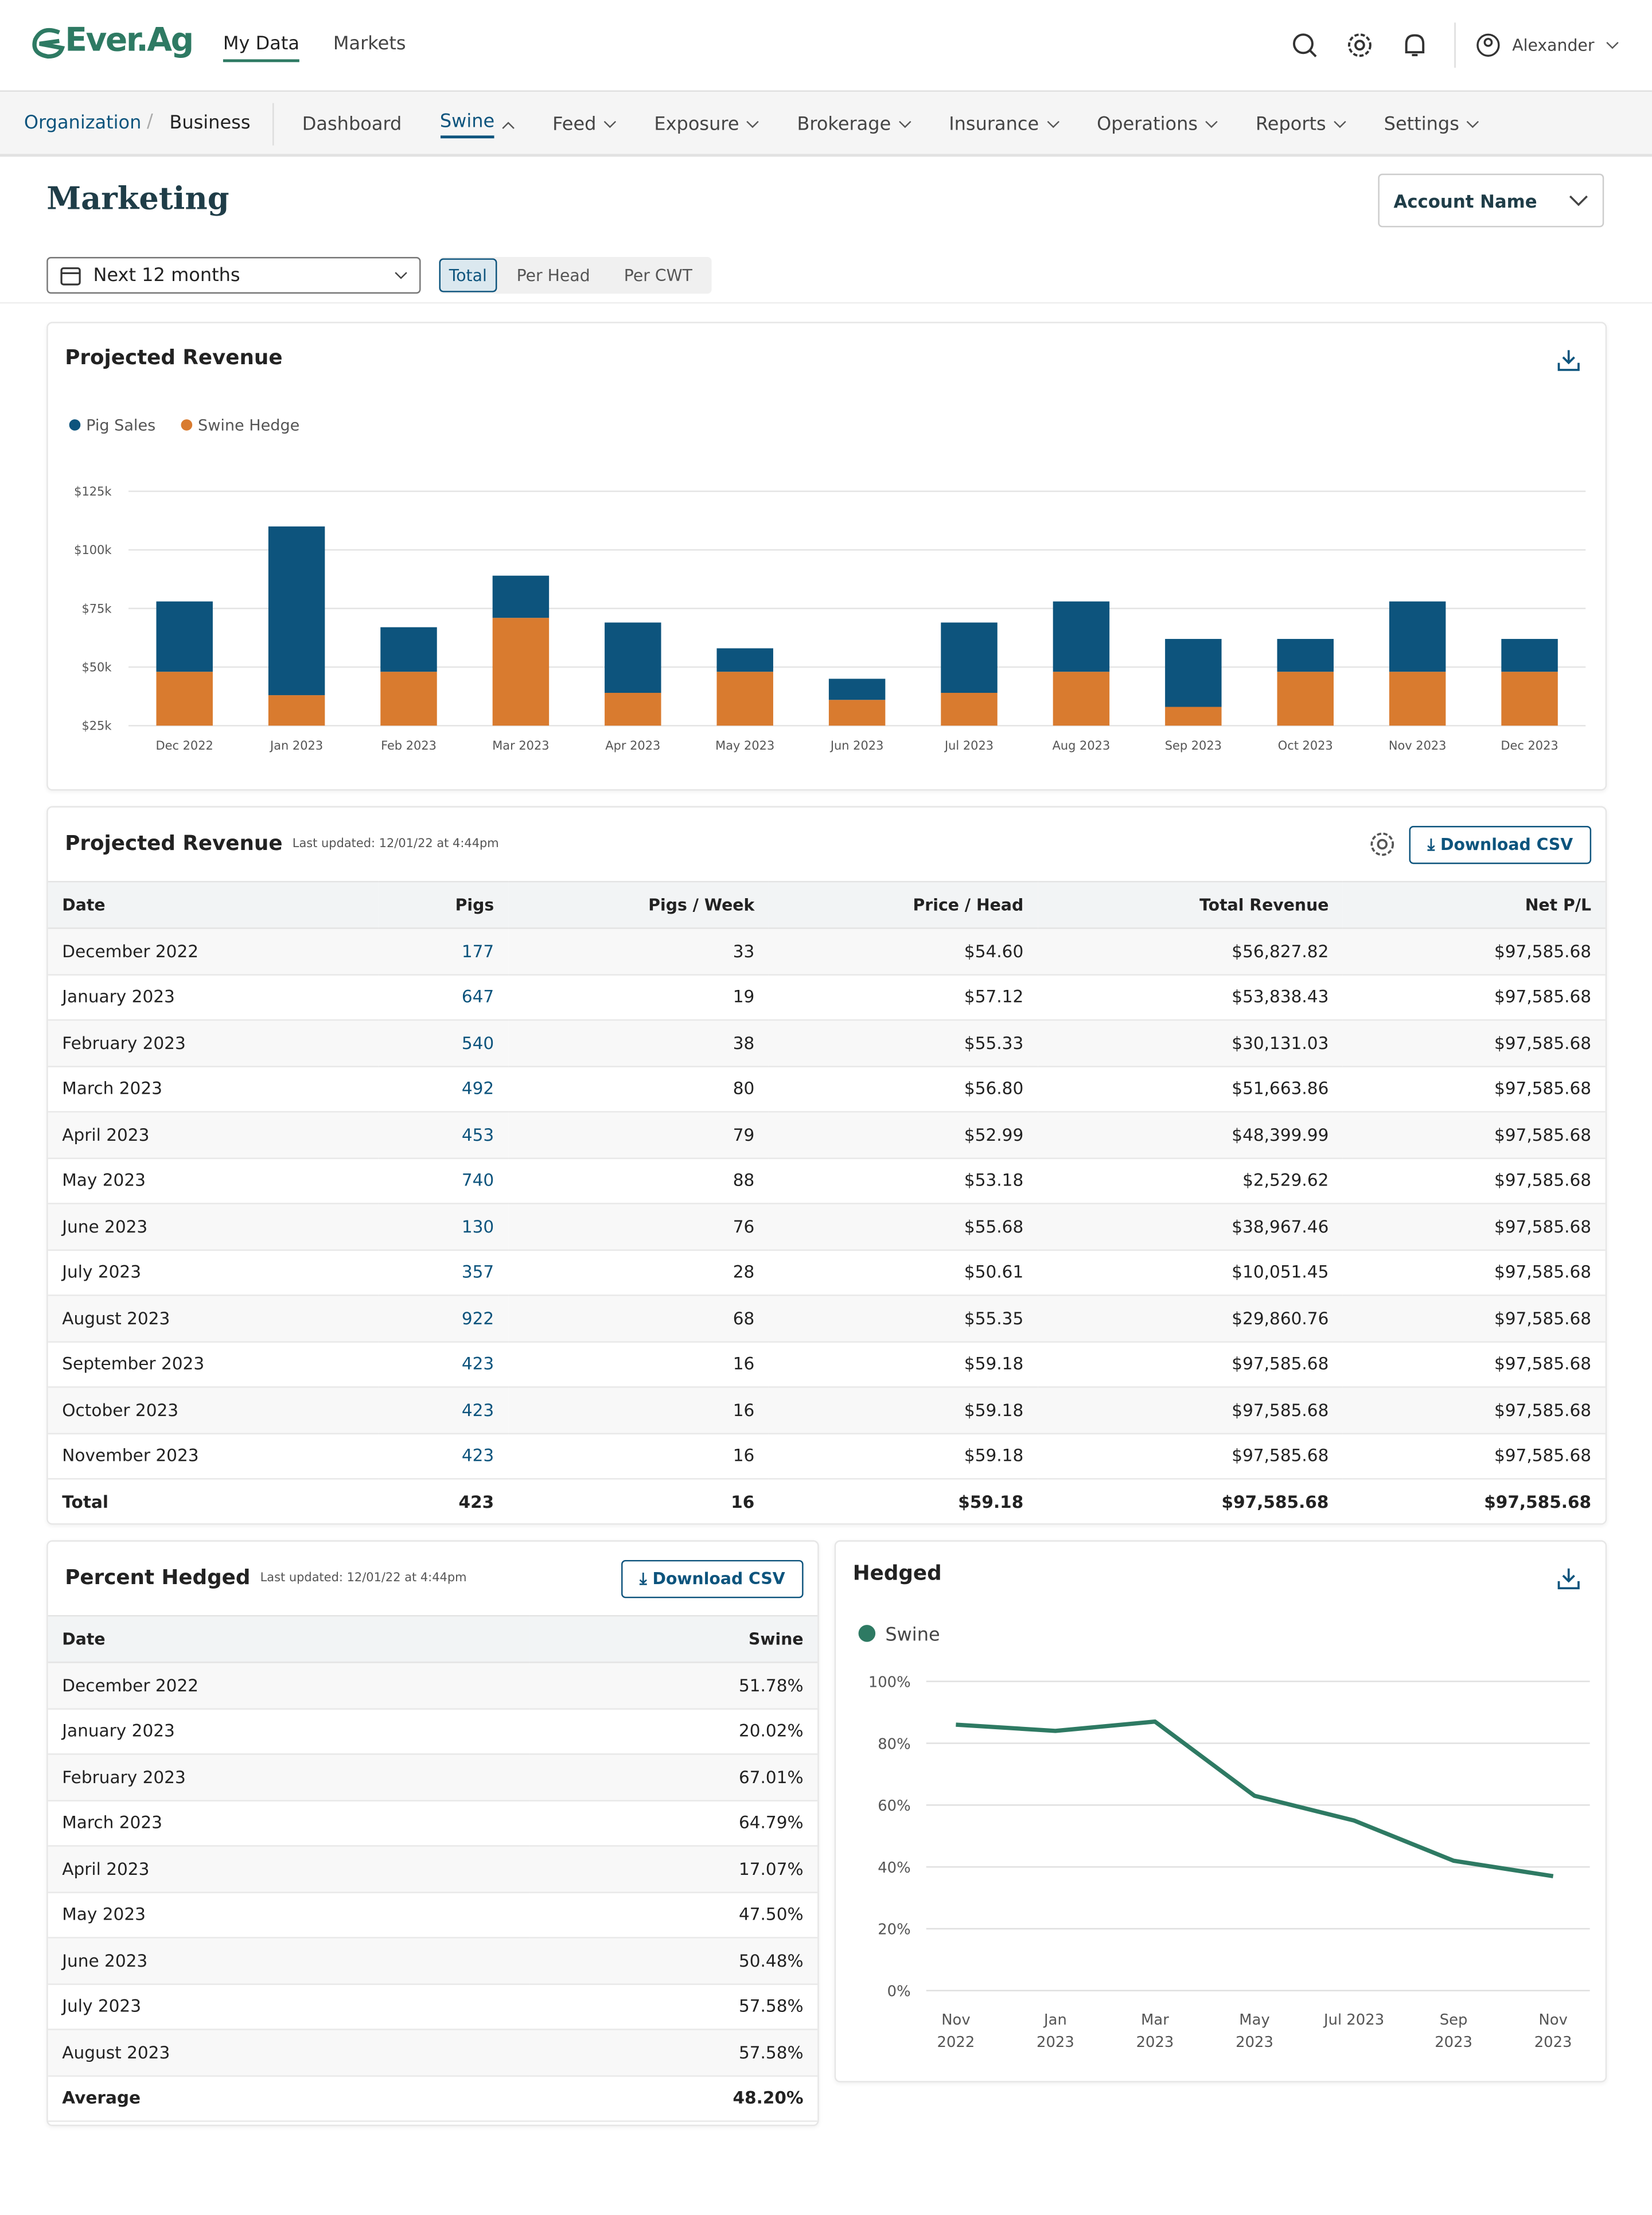 Image resolution: width=1652 pixels, height=2215 pixels. What do you see at coordinates (968, 745) in the screenshot?
I see `x-tick-label: Jul 2023` at bounding box center [968, 745].